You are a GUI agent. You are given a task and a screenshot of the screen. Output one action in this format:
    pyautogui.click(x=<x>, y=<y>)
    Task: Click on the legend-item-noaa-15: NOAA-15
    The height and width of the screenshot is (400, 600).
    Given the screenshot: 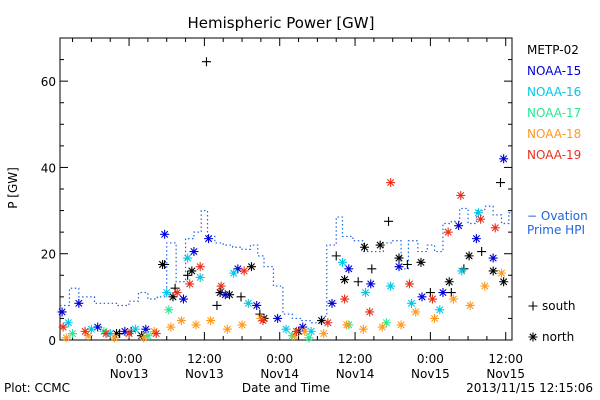 What is the action you would take?
    pyautogui.click(x=554, y=71)
    